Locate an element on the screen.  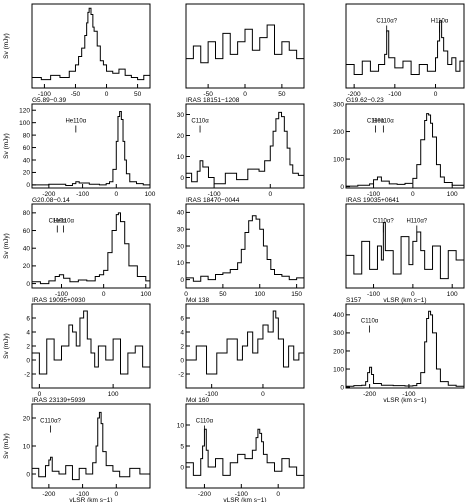
y-tick-label: 80 is located at coordinates (27, 213).